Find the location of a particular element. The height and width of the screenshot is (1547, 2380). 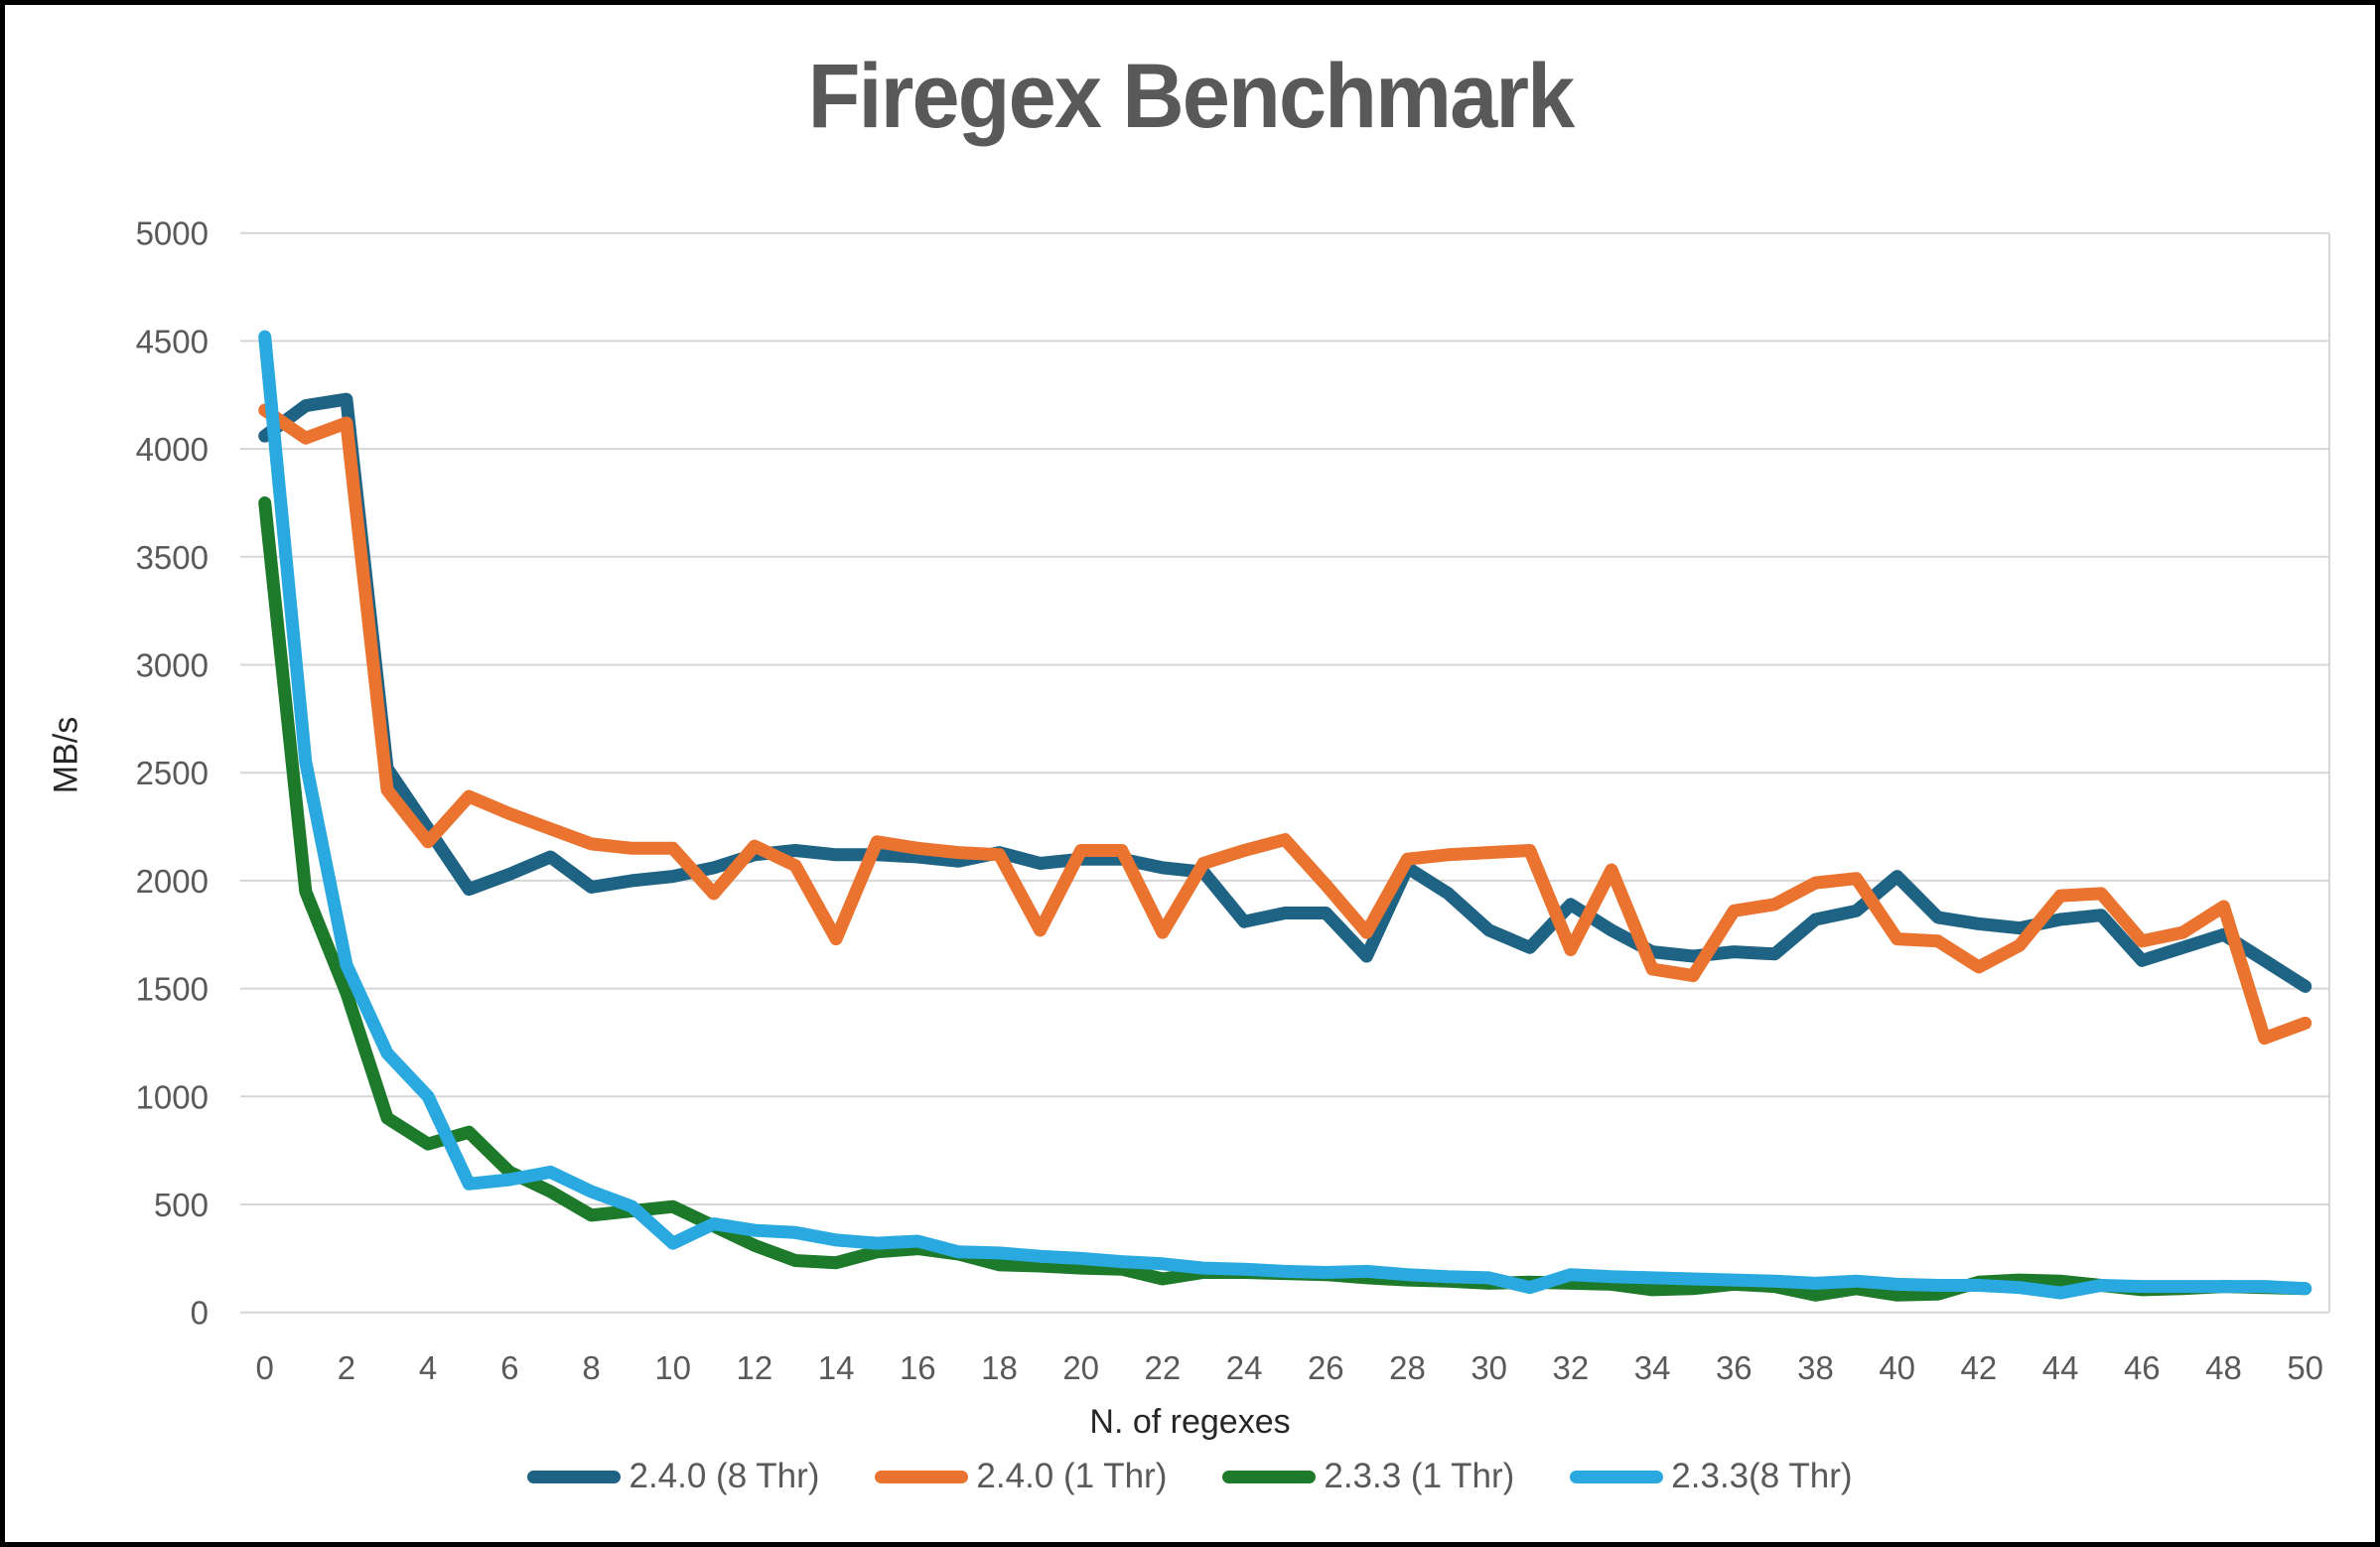

y-tick-label: 4500 is located at coordinates (172, 341).